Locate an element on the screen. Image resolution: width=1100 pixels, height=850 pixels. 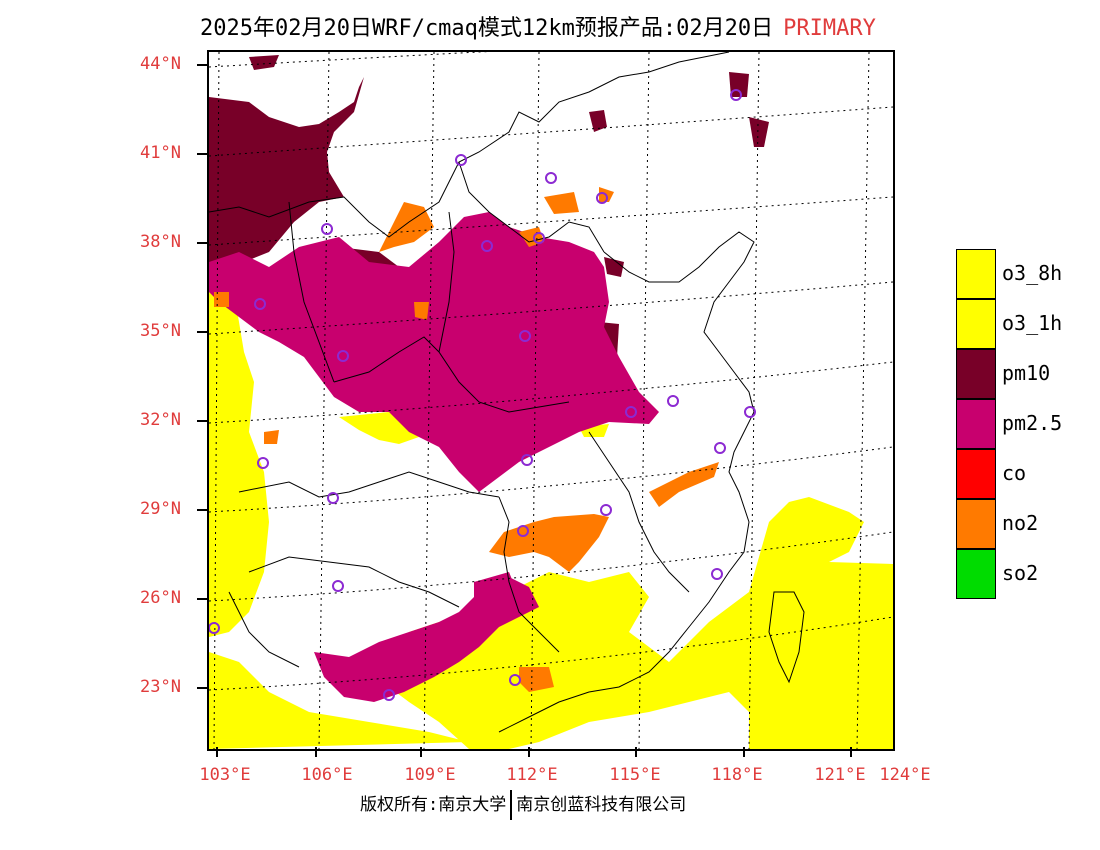
legend-item-pm10: pm10 is located at coordinates (1016, 374).